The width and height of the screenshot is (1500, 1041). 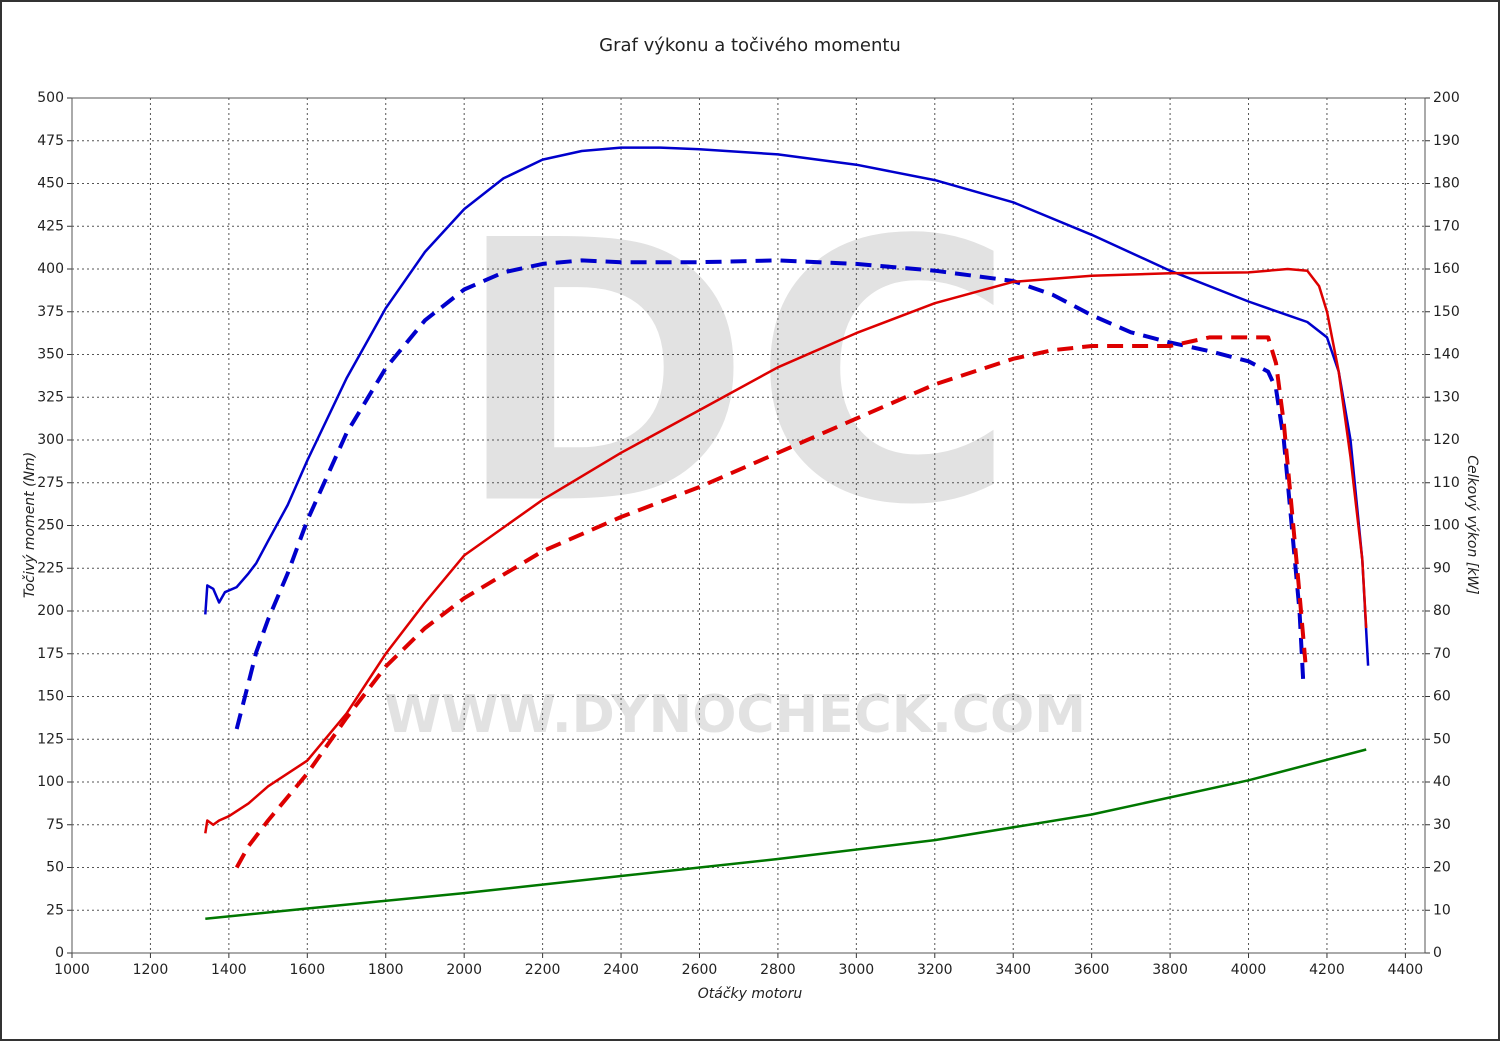 I want to click on y2-tick-label: 140, so click(x=1446, y=355).